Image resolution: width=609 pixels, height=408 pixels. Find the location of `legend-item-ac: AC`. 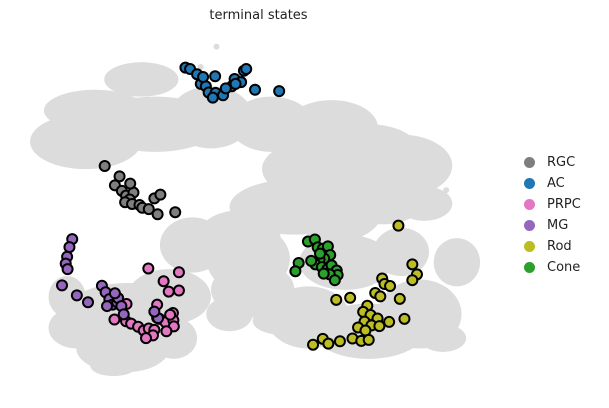

legend-item-ac: AC is located at coordinates (552, 183).